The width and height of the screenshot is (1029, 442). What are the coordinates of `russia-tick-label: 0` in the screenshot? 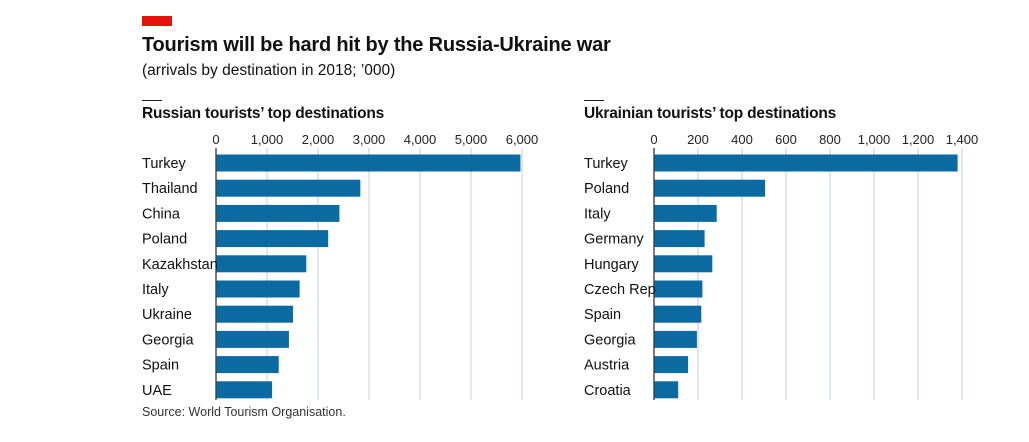 It's located at (215, 139).